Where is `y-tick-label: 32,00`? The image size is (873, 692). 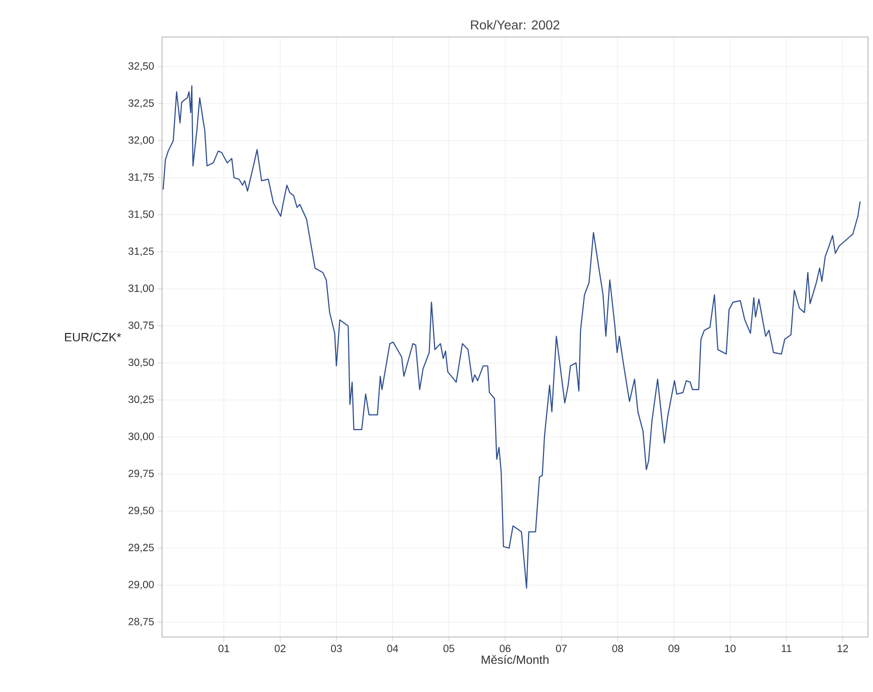 y-tick-label: 32,00 is located at coordinates (141, 141).